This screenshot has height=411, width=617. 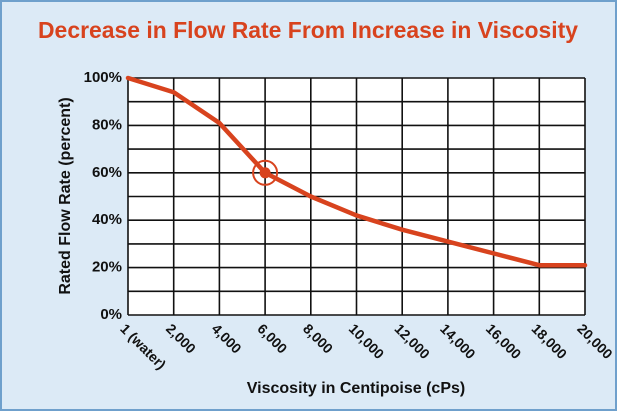 What do you see at coordinates (103, 77) in the screenshot?
I see `y-tick-label: 100%` at bounding box center [103, 77].